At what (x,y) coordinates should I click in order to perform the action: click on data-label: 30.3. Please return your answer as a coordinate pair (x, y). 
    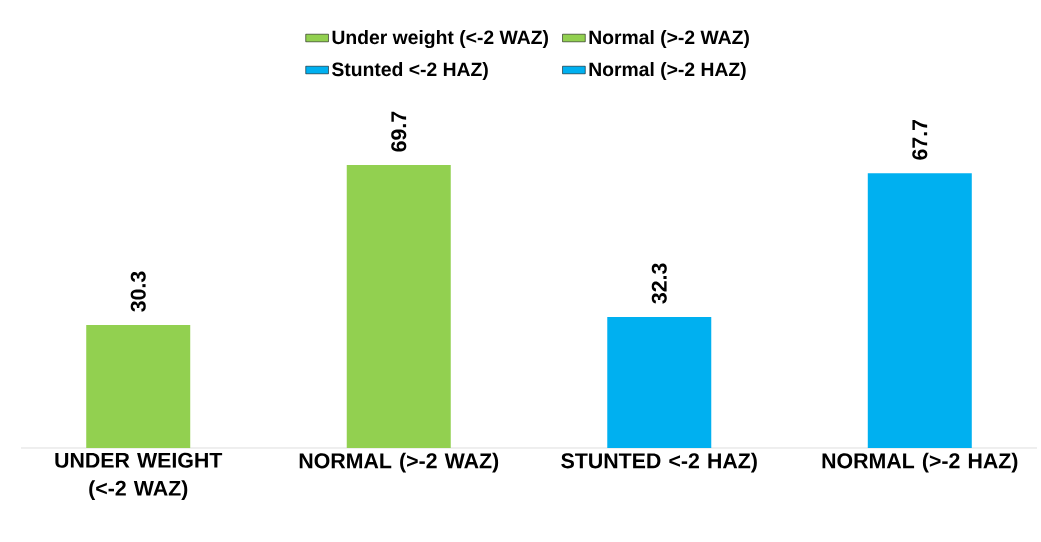
    Looking at the image, I should click on (138, 291).